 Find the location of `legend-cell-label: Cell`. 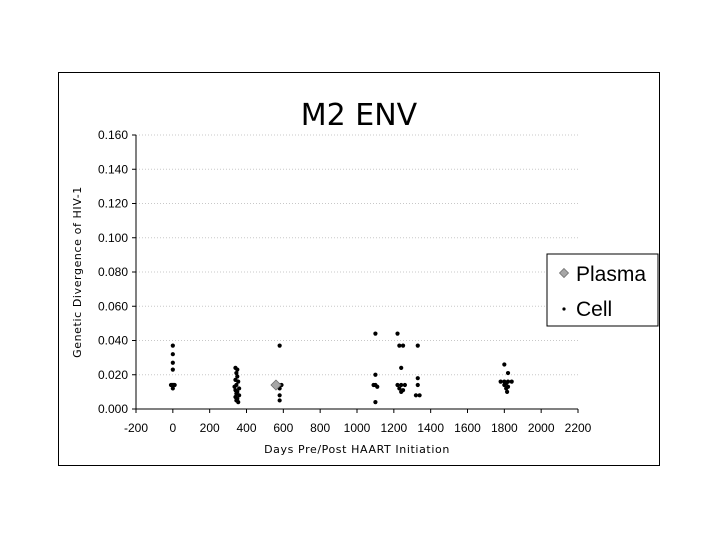

legend-cell-label: Cell is located at coordinates (594, 309).